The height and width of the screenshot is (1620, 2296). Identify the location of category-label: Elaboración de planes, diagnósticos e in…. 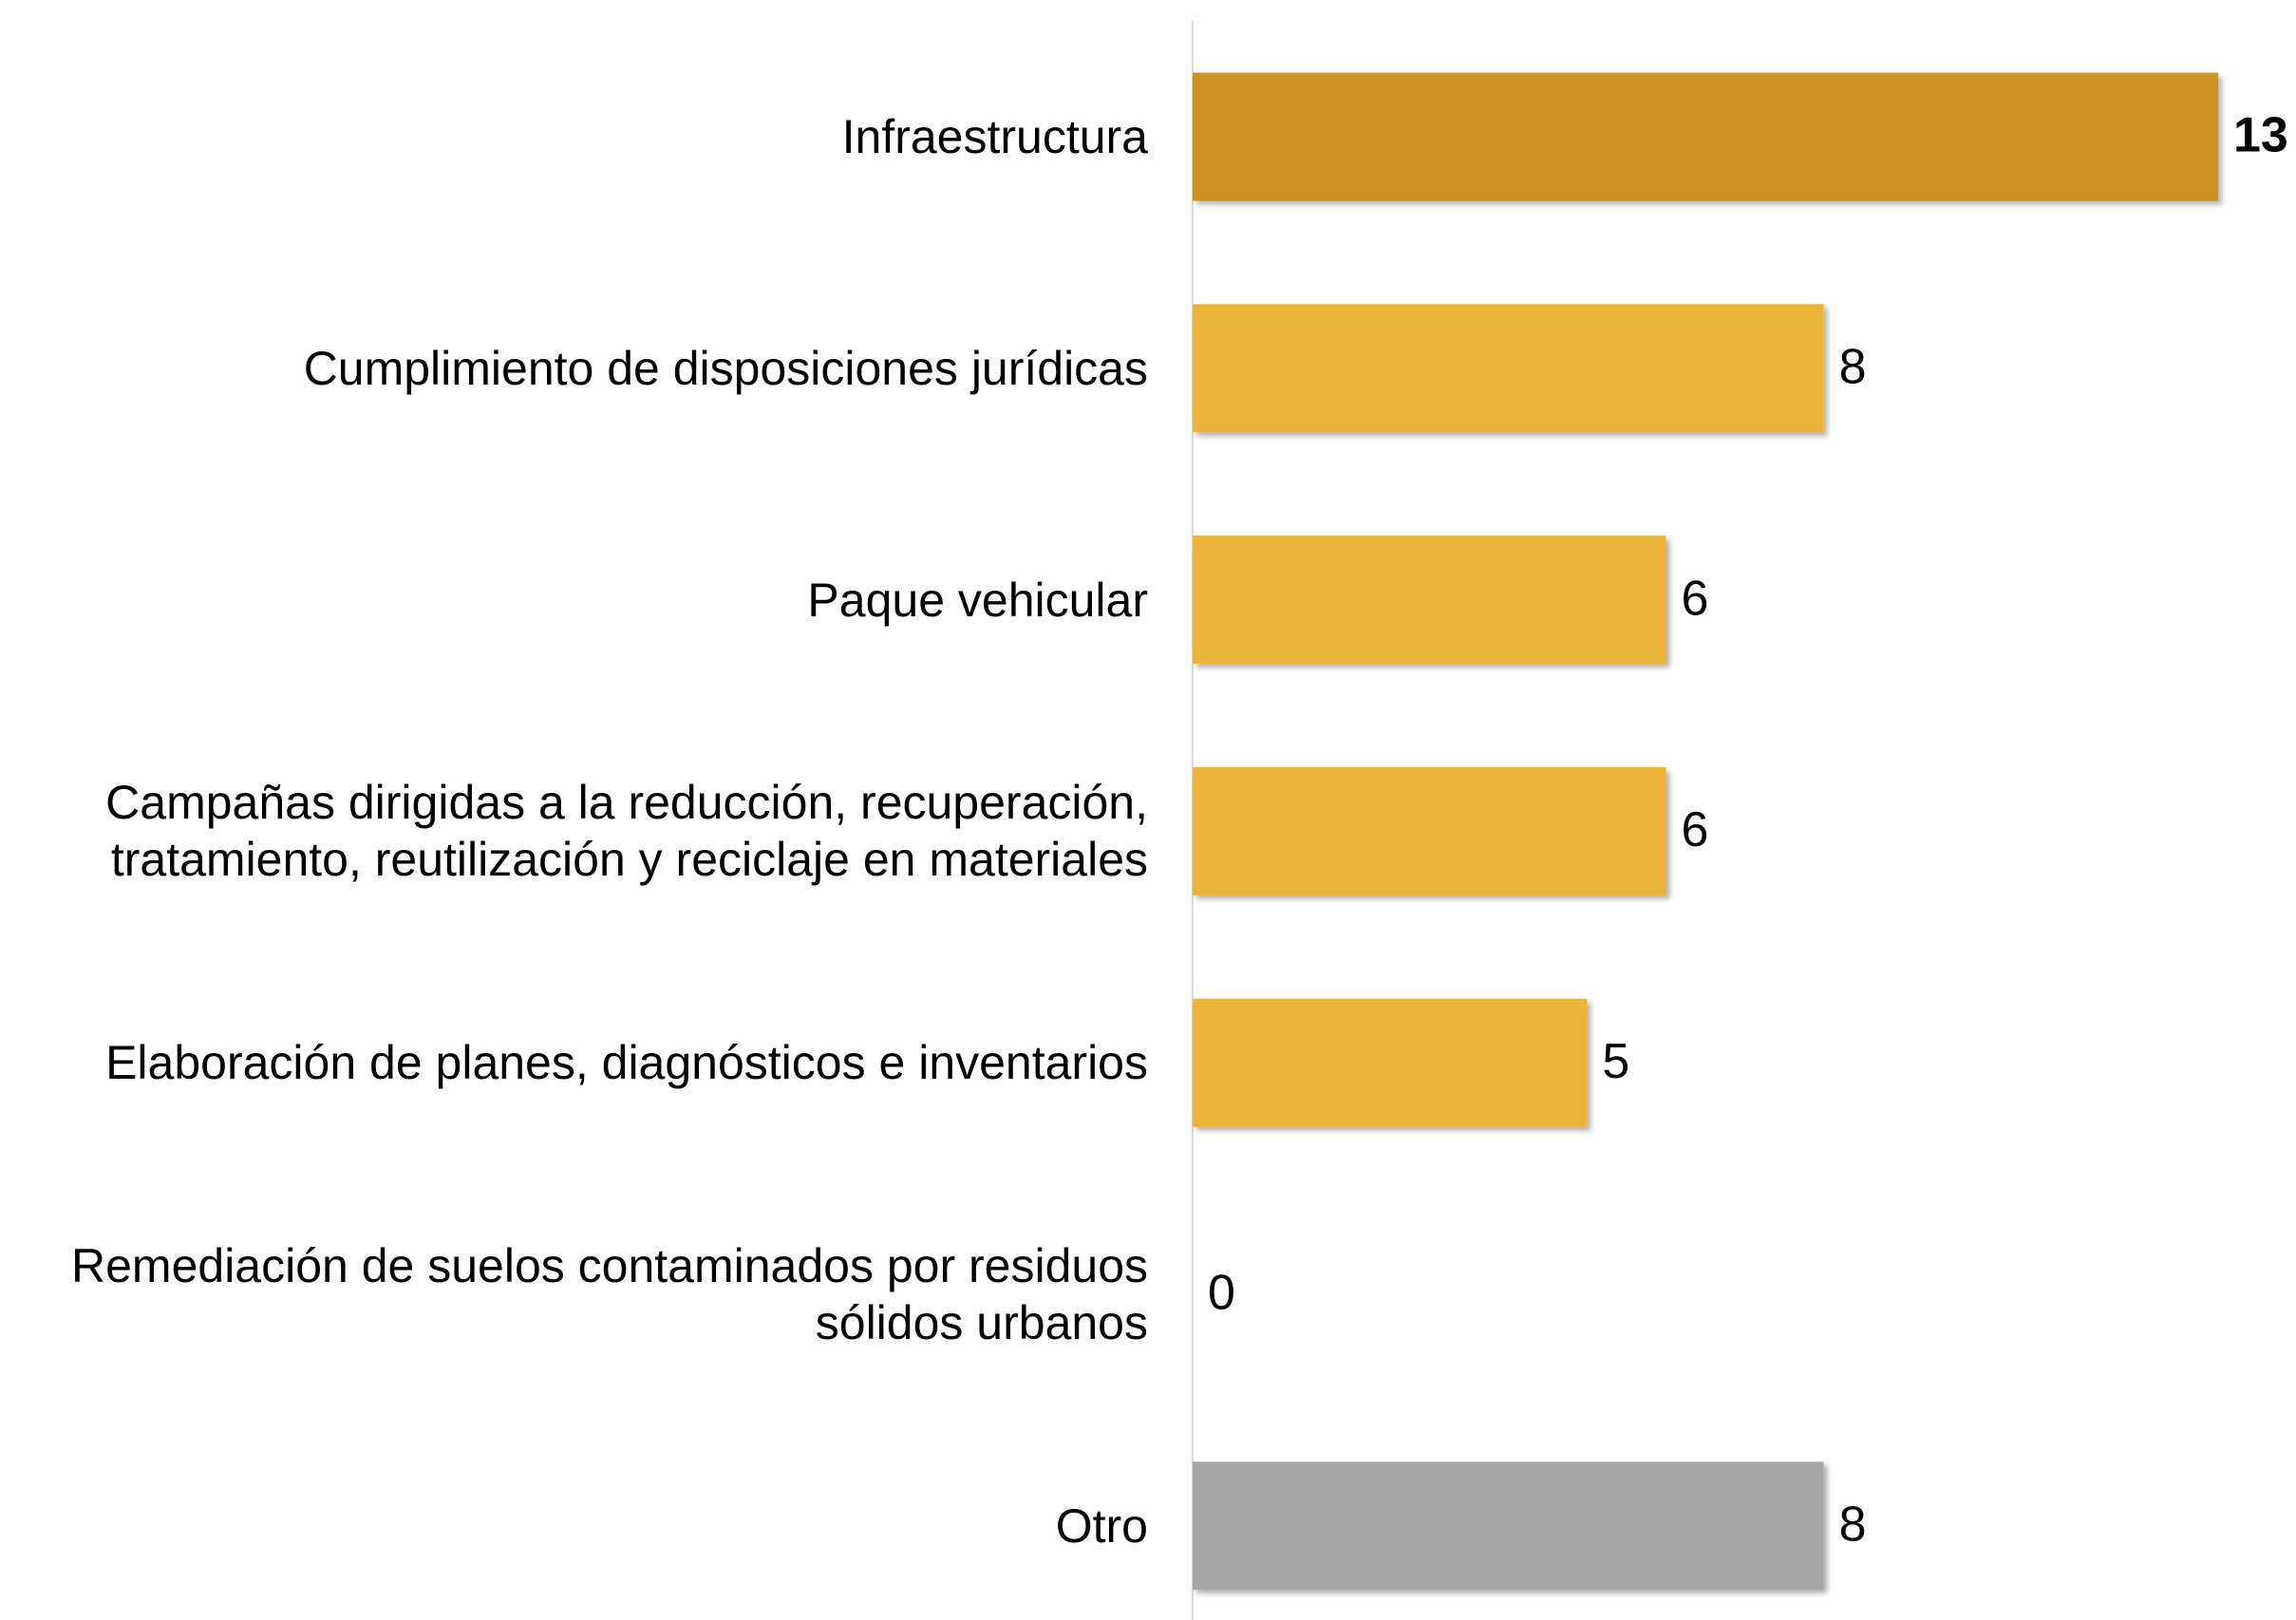
(626, 1063).